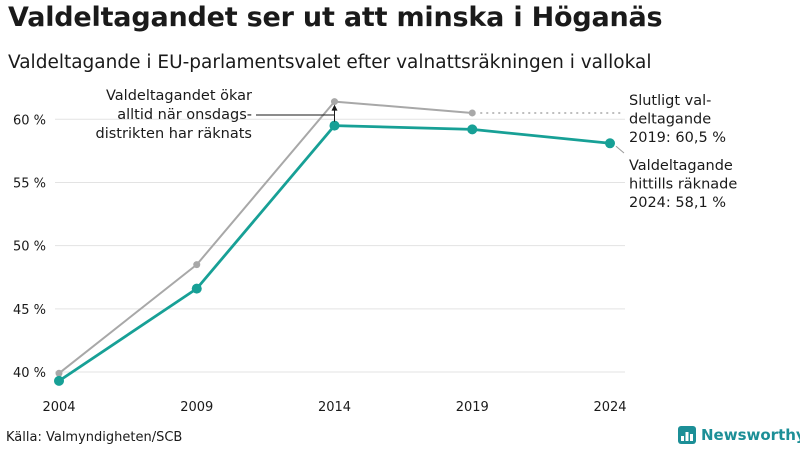 This screenshot has width=800, height=450. What do you see at coordinates (29, 310) in the screenshot?
I see `y-tick-label: 45 %` at bounding box center [29, 310].